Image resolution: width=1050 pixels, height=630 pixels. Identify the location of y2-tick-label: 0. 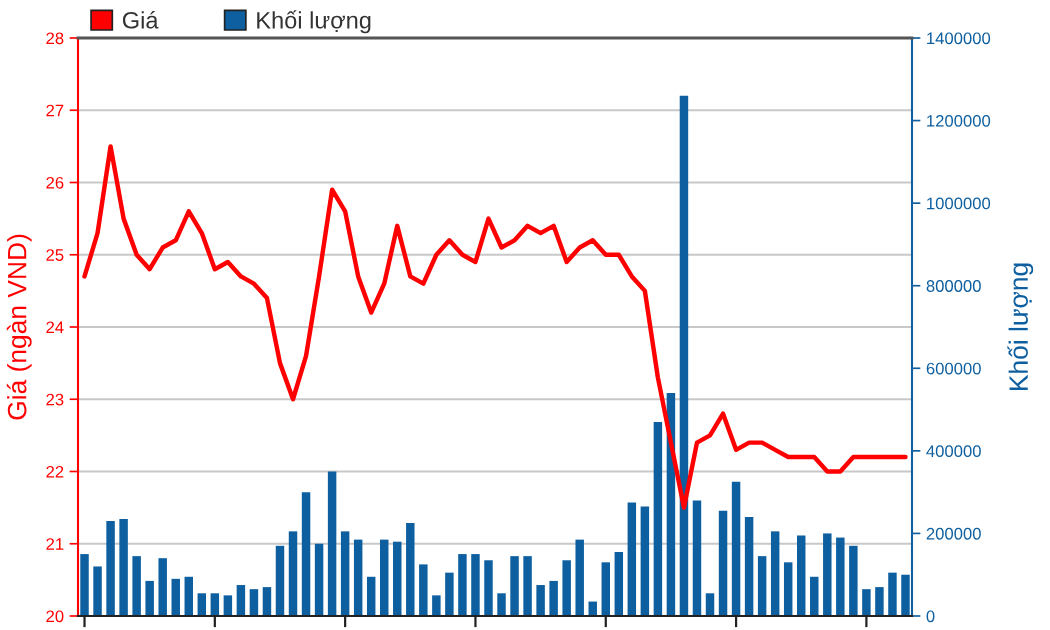
(930, 616).